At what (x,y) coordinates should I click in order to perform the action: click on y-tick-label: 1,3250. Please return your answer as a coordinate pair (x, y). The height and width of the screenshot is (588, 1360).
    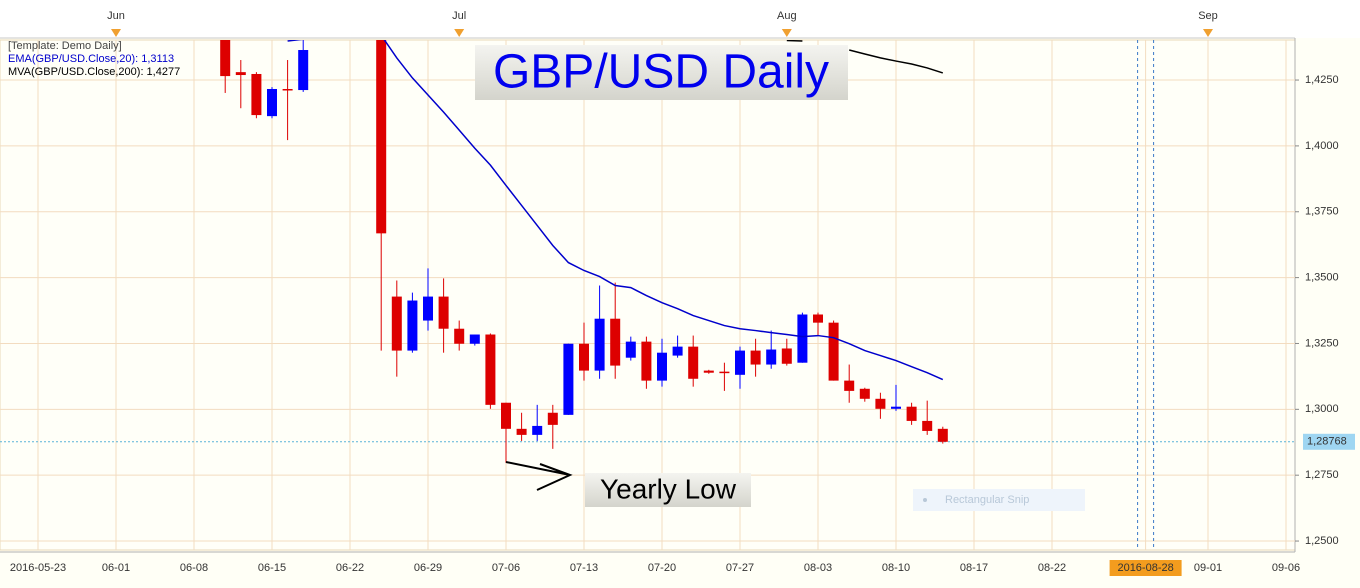
    Looking at the image, I should click on (1322, 343).